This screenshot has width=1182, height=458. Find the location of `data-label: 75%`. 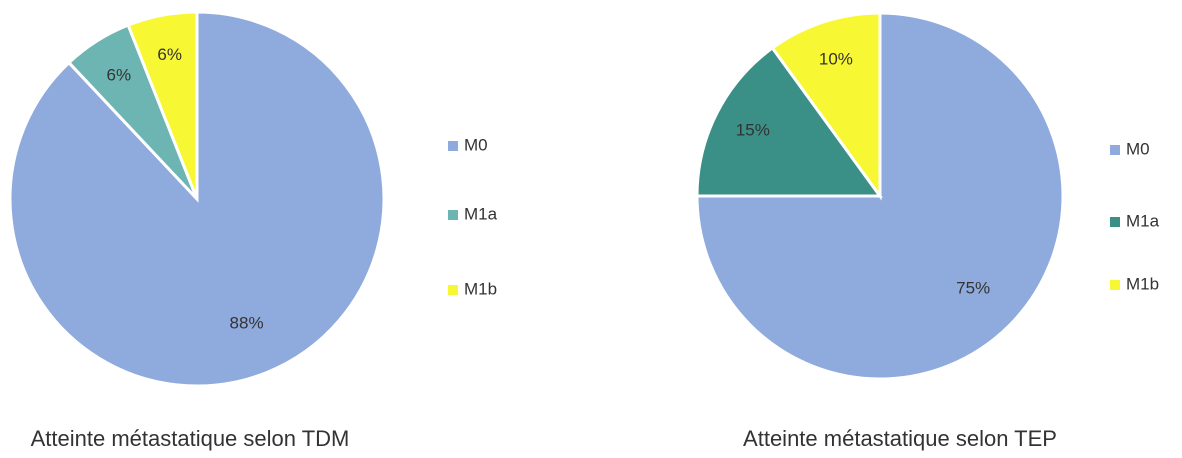

data-label: 75% is located at coordinates (973, 288).